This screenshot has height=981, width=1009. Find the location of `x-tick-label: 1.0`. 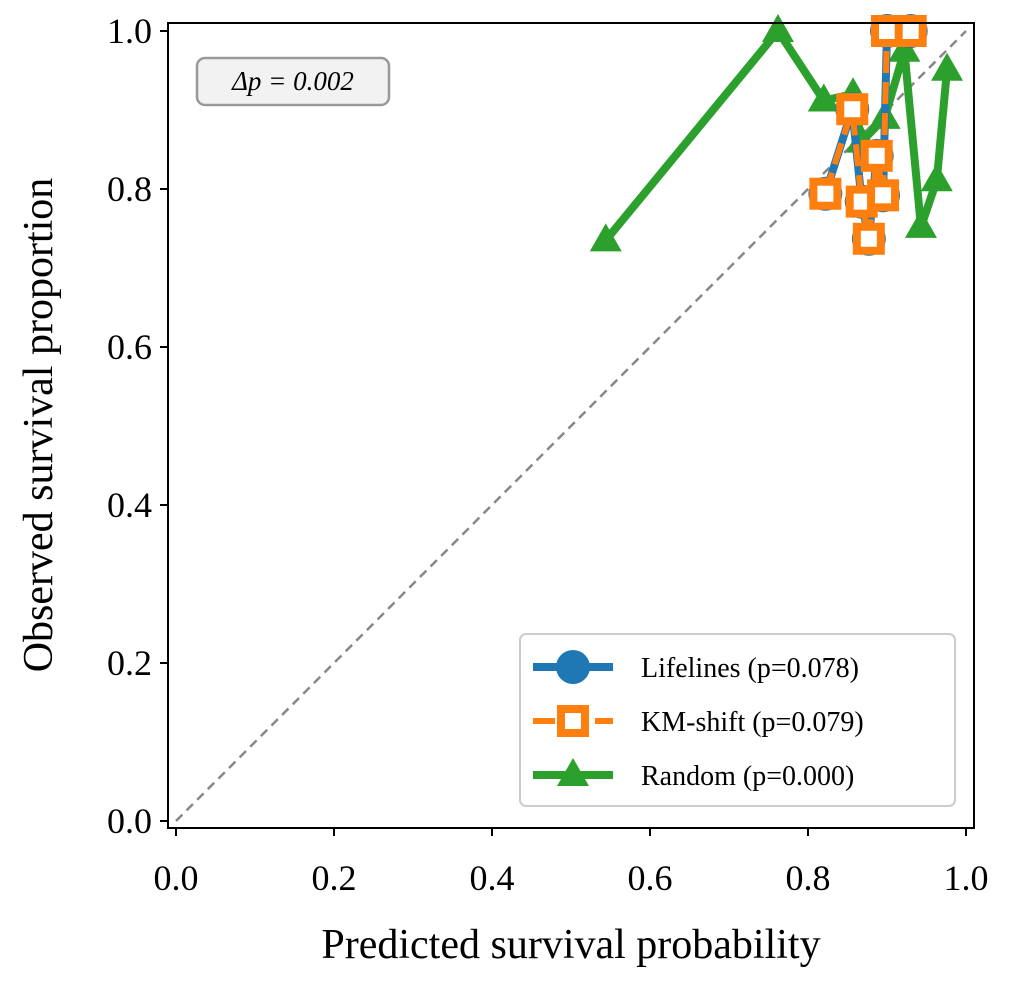

x-tick-label: 1.0 is located at coordinates (966, 878).